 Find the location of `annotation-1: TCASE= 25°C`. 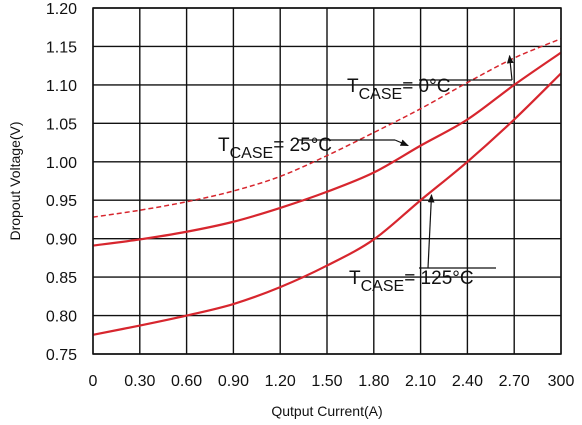

annotation-1: TCASE= 25°C is located at coordinates (313, 148).